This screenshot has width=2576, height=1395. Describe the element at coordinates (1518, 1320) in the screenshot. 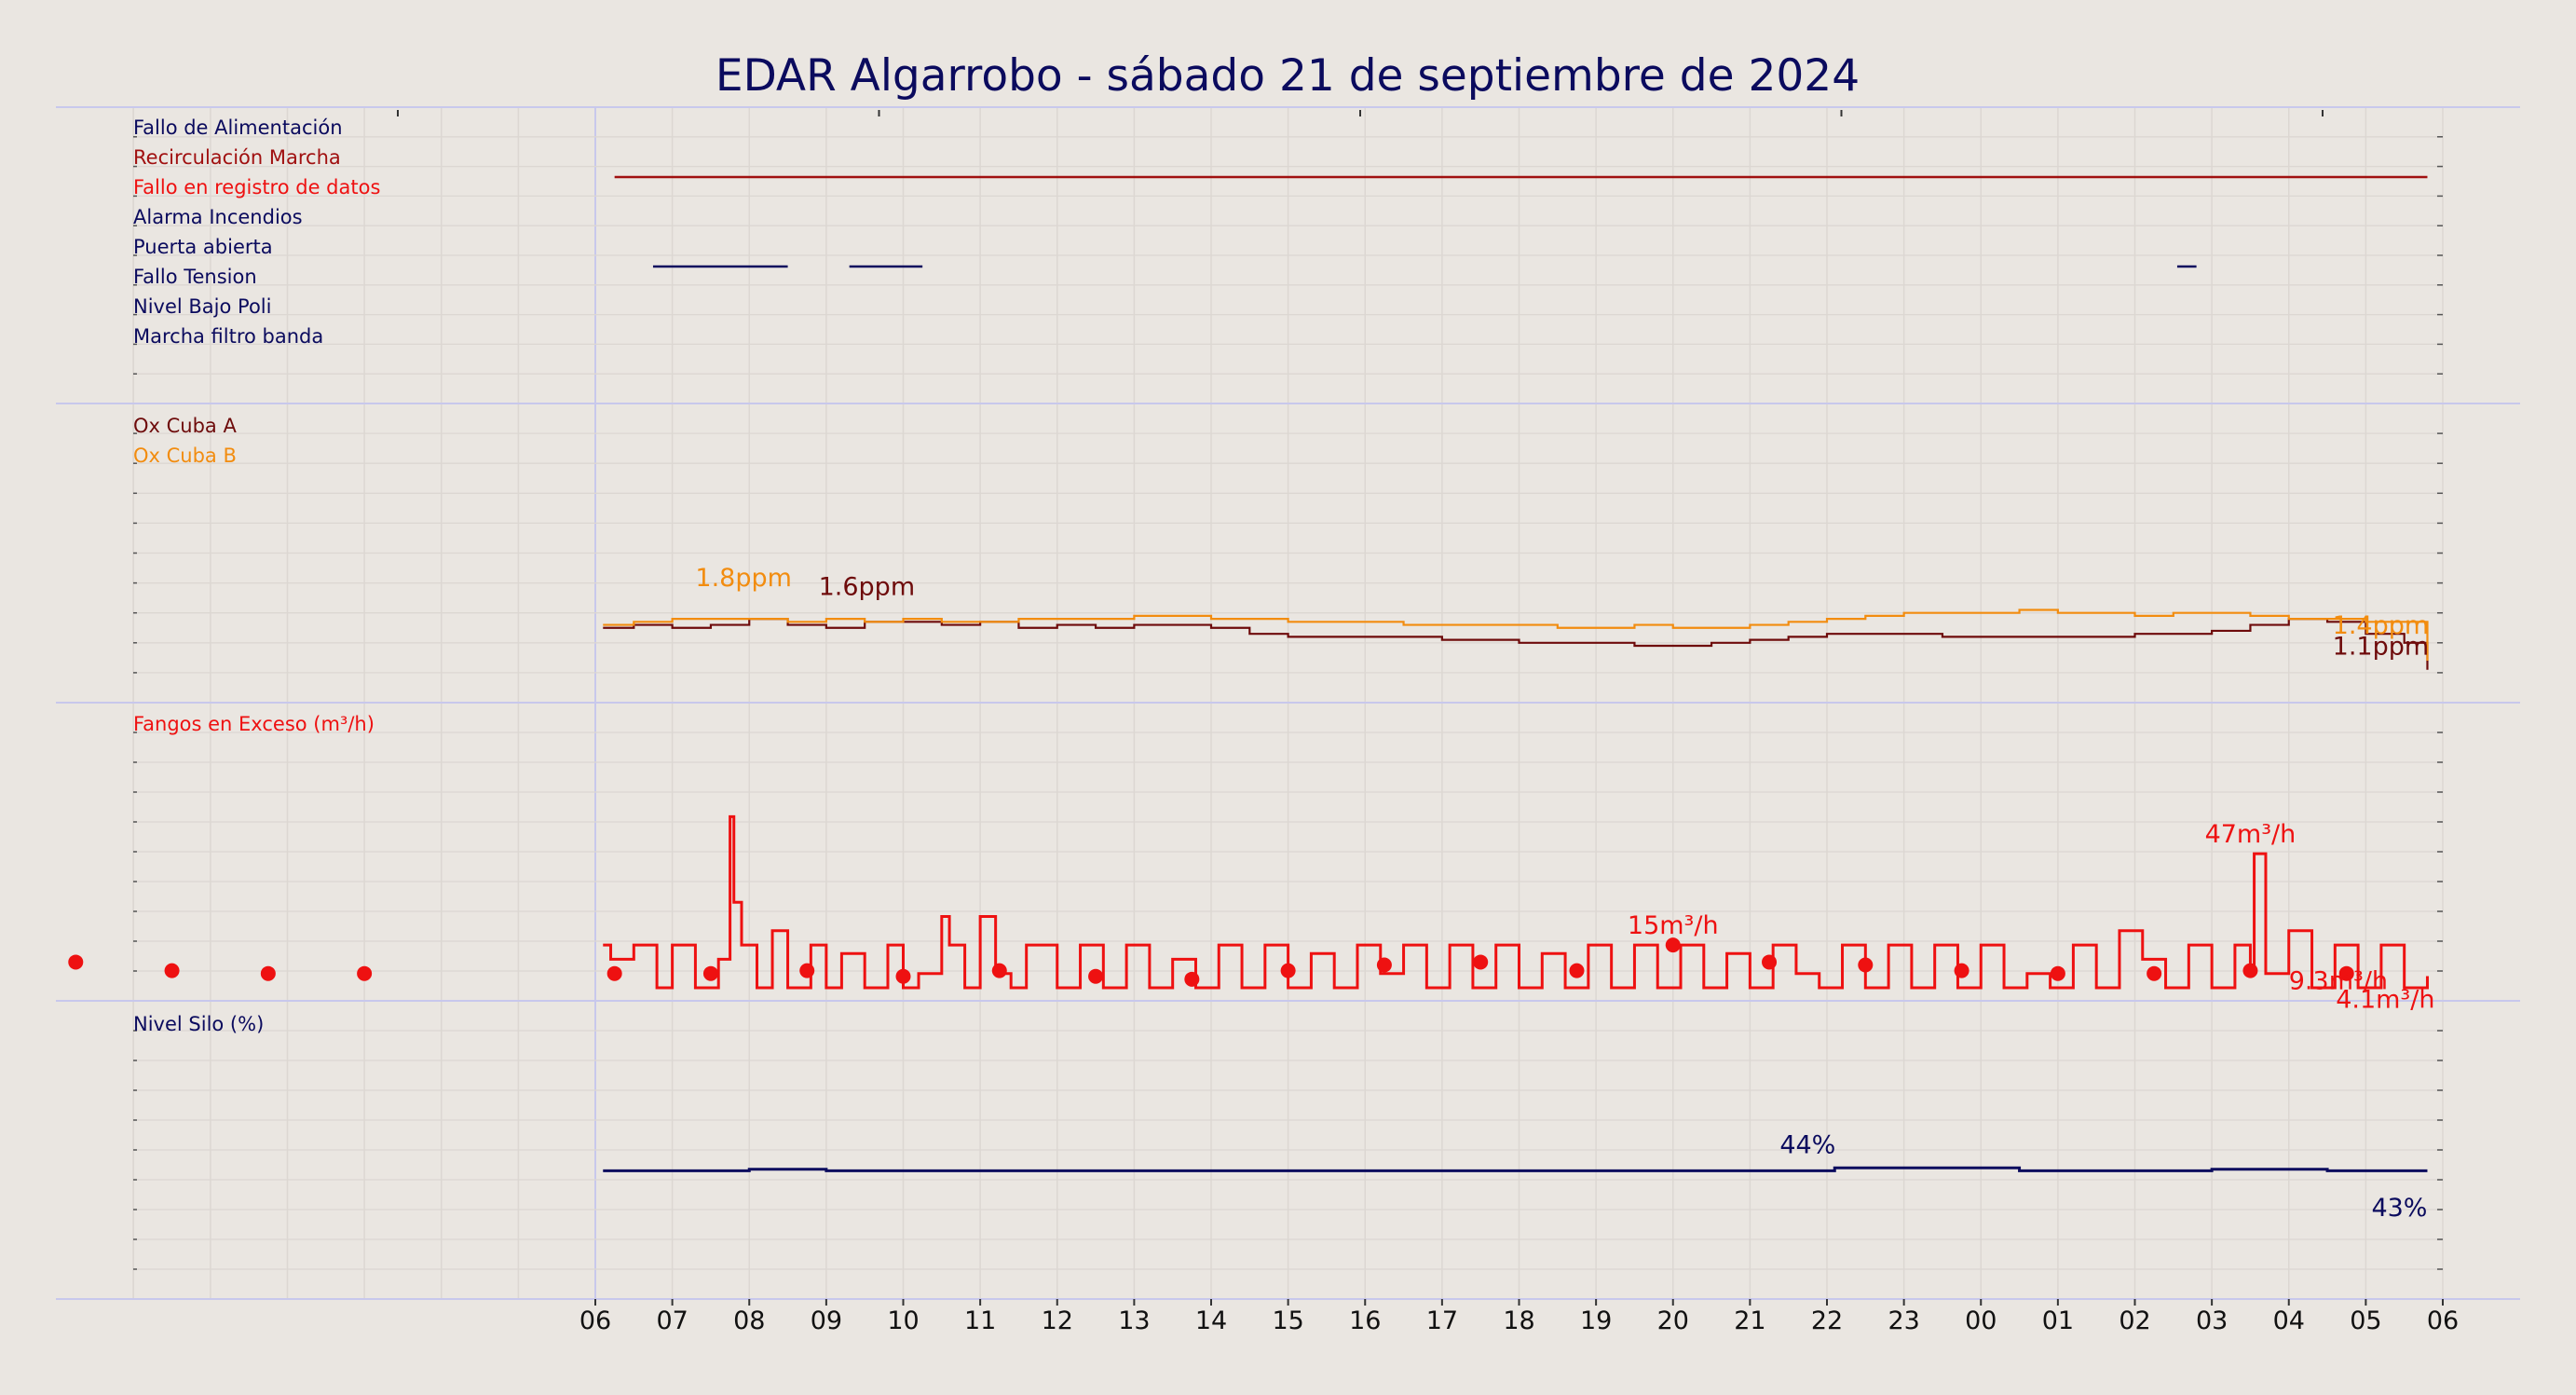

I see `x-tick-label: 18` at that location.